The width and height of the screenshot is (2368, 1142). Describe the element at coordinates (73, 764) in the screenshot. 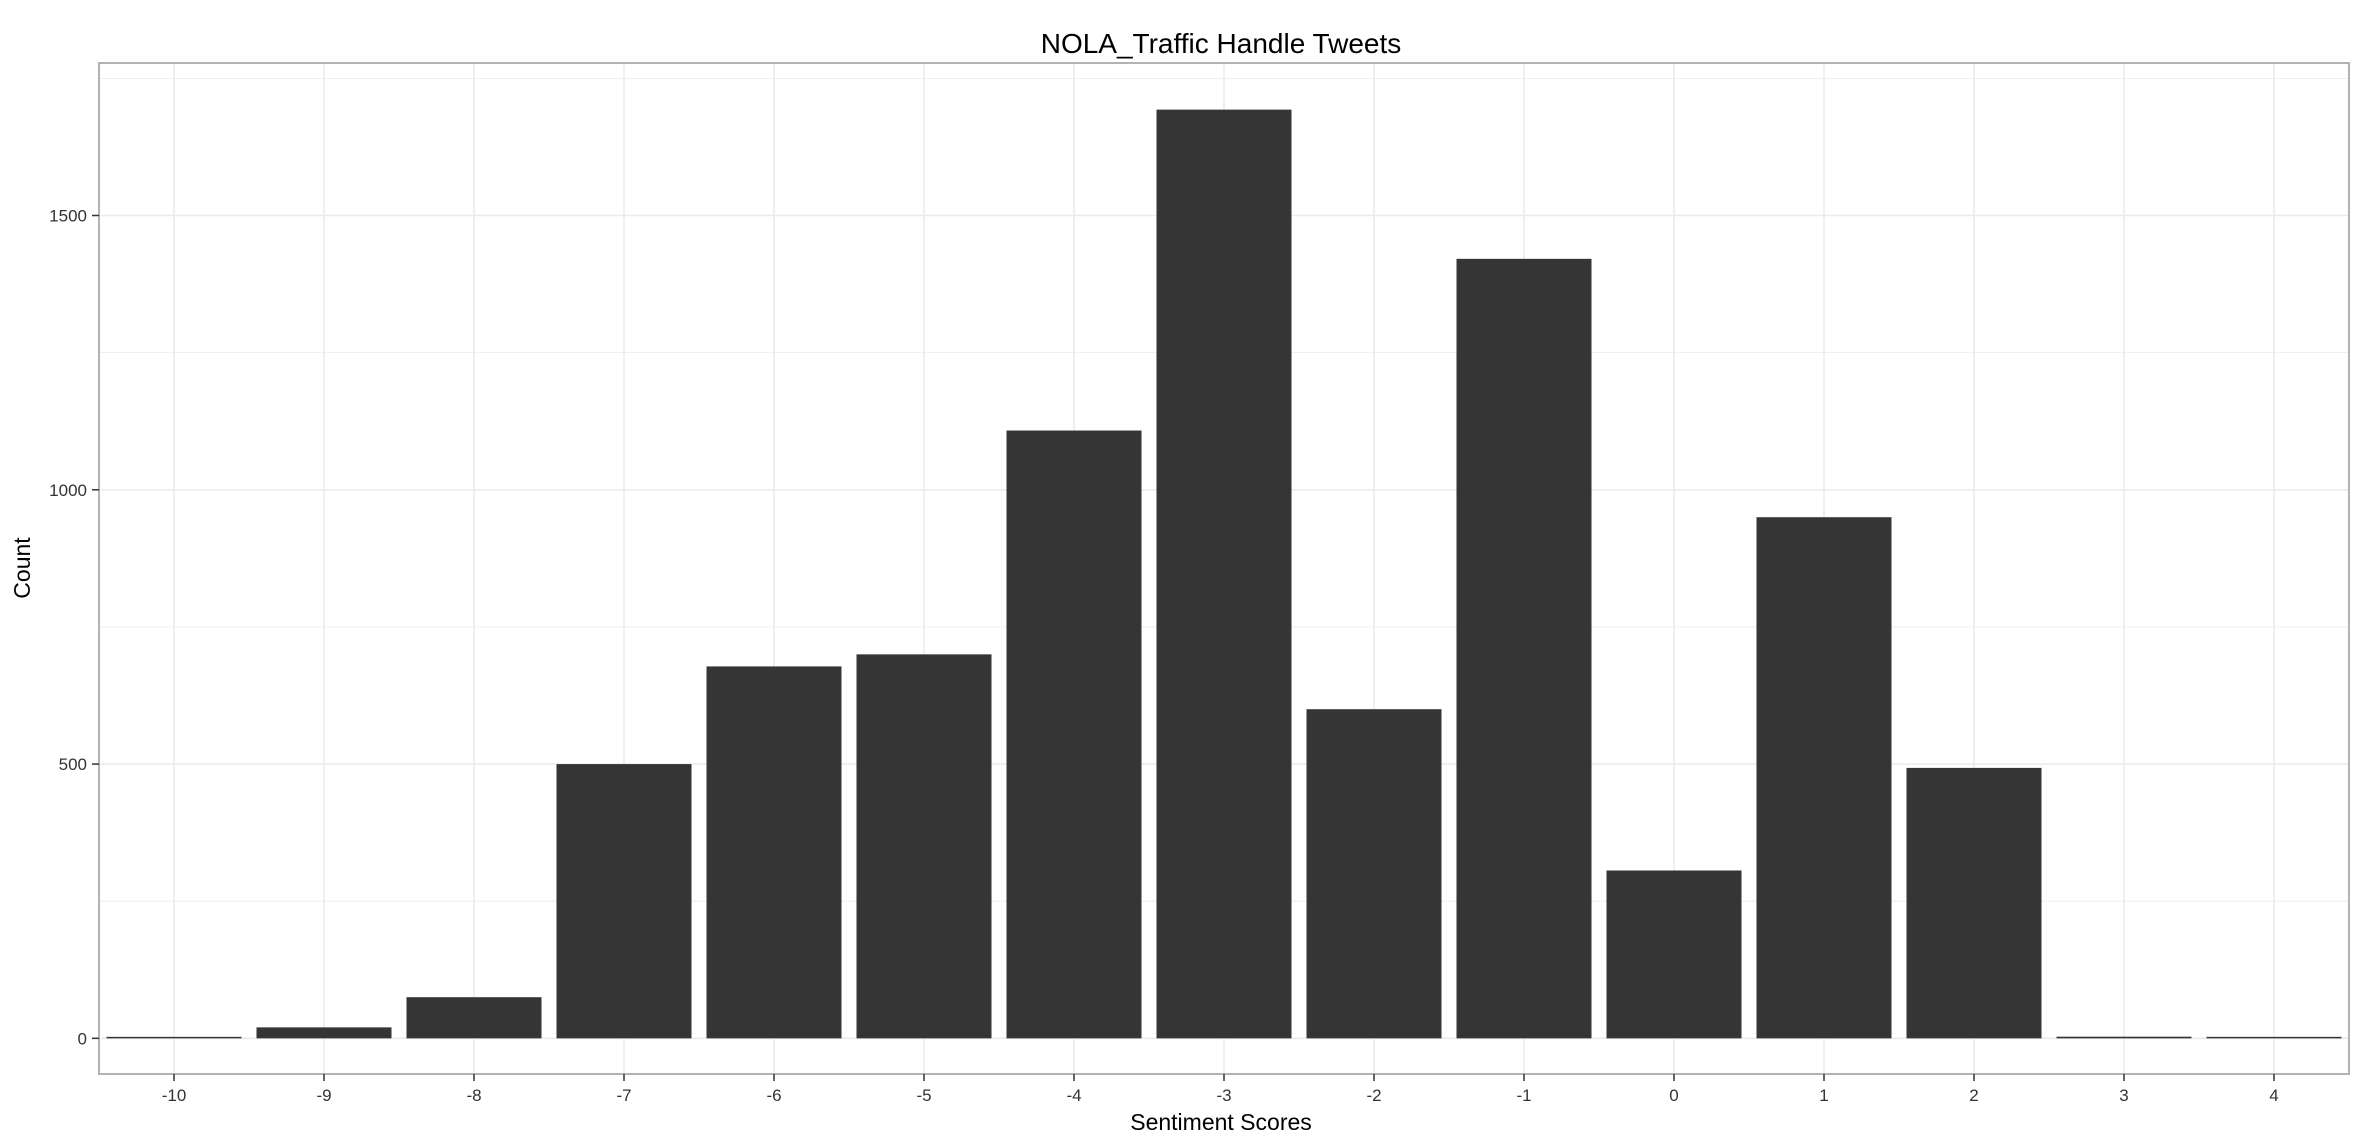

I see `y-tick-label: 500` at that location.